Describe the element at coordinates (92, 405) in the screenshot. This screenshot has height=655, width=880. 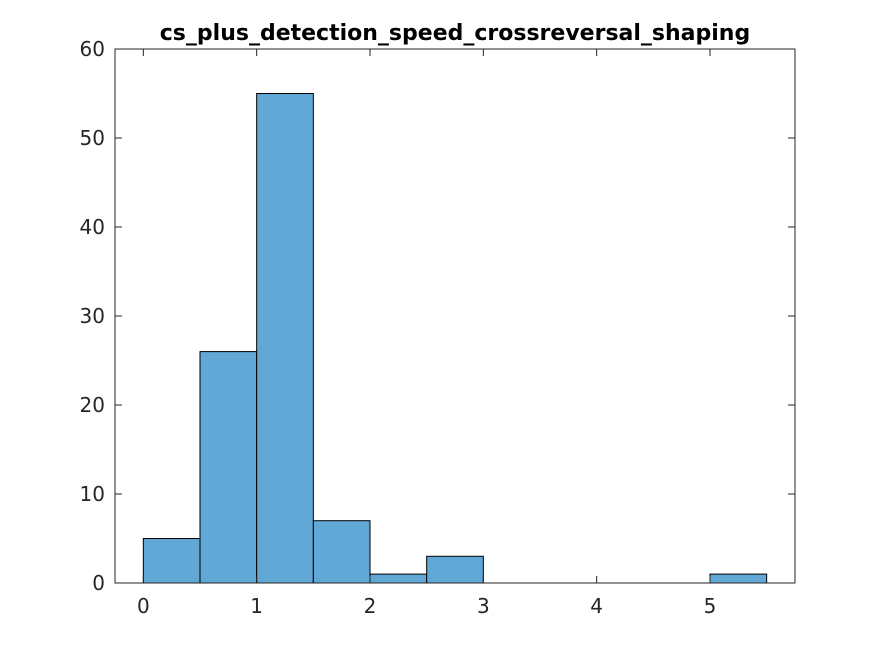
I see `y-tick-label: 20` at that location.